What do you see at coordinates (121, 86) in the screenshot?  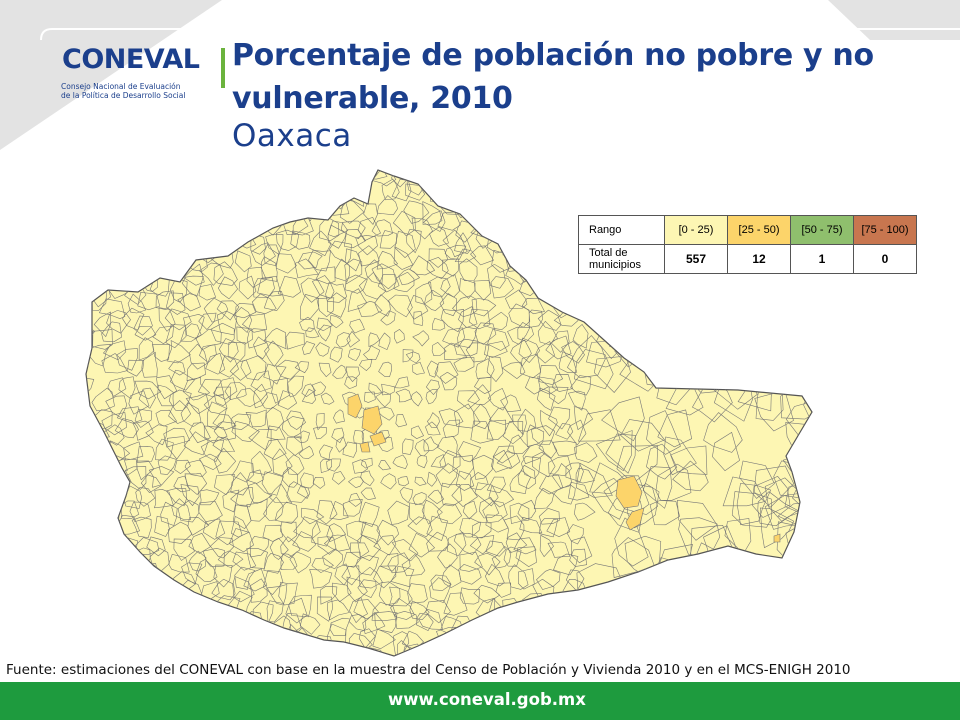 I see `logo-tagline-1: Consejo Nacional de Evaluación` at bounding box center [121, 86].